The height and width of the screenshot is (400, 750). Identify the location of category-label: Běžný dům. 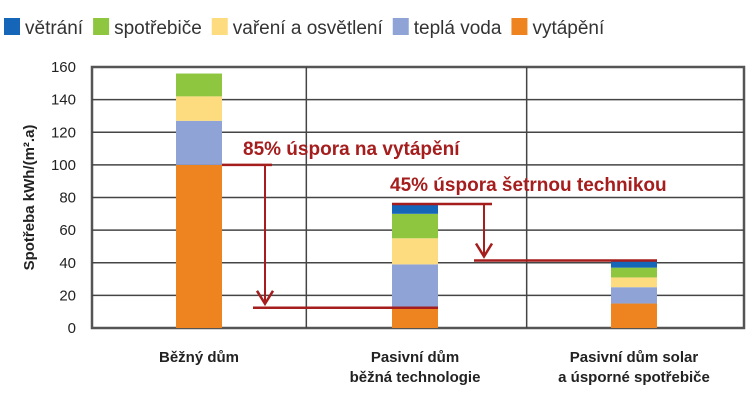
(199, 357).